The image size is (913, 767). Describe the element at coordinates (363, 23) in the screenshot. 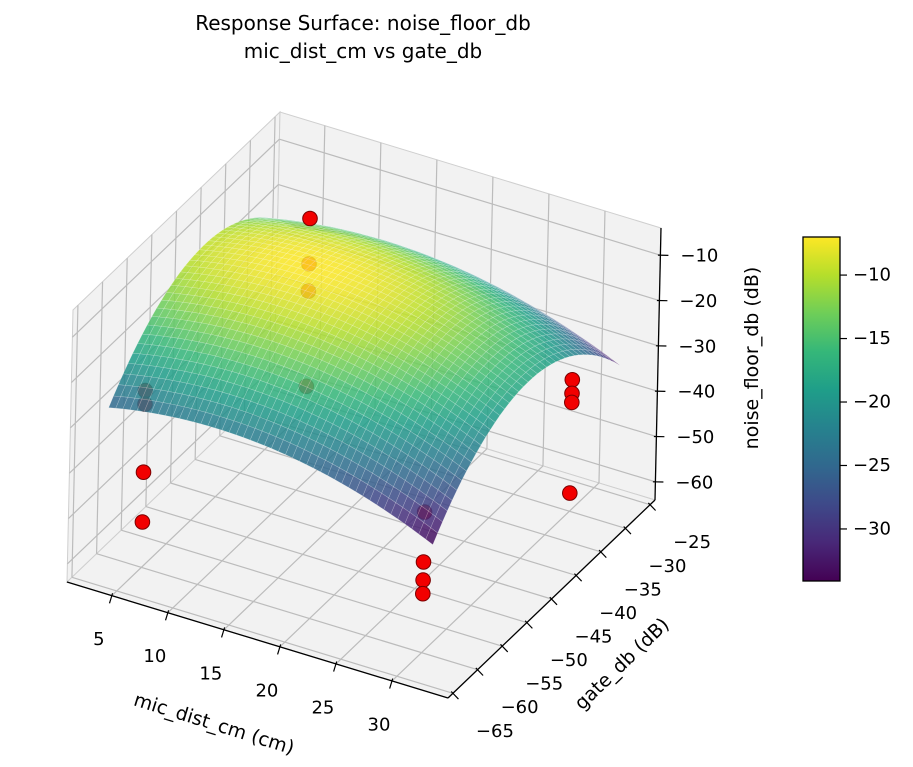

I see `chart-title-line1: Response Surface: noise_floor_db` at that location.